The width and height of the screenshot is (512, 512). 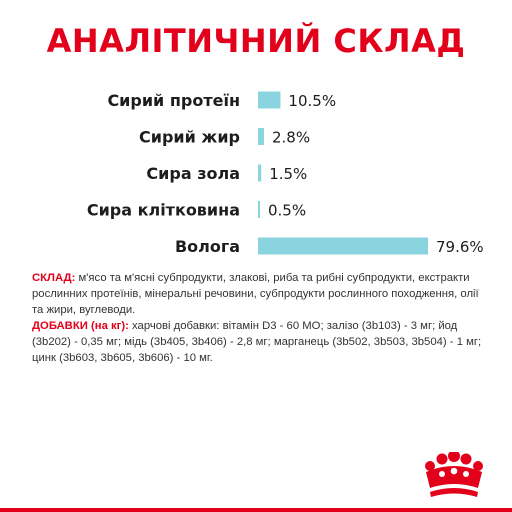 What do you see at coordinates (54, 278) in the screenshot?
I see `ingredients-label: СКЛАД:` at bounding box center [54, 278].